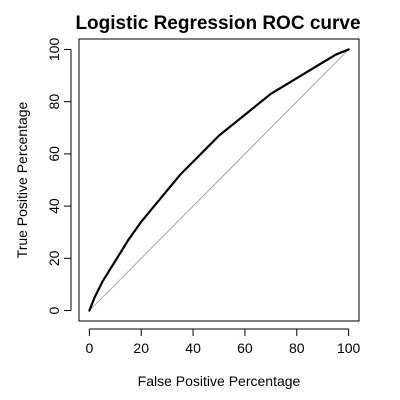 The height and width of the screenshot is (400, 400). Describe the element at coordinates (193, 348) in the screenshot. I see `x-tick-label: 40` at that location.